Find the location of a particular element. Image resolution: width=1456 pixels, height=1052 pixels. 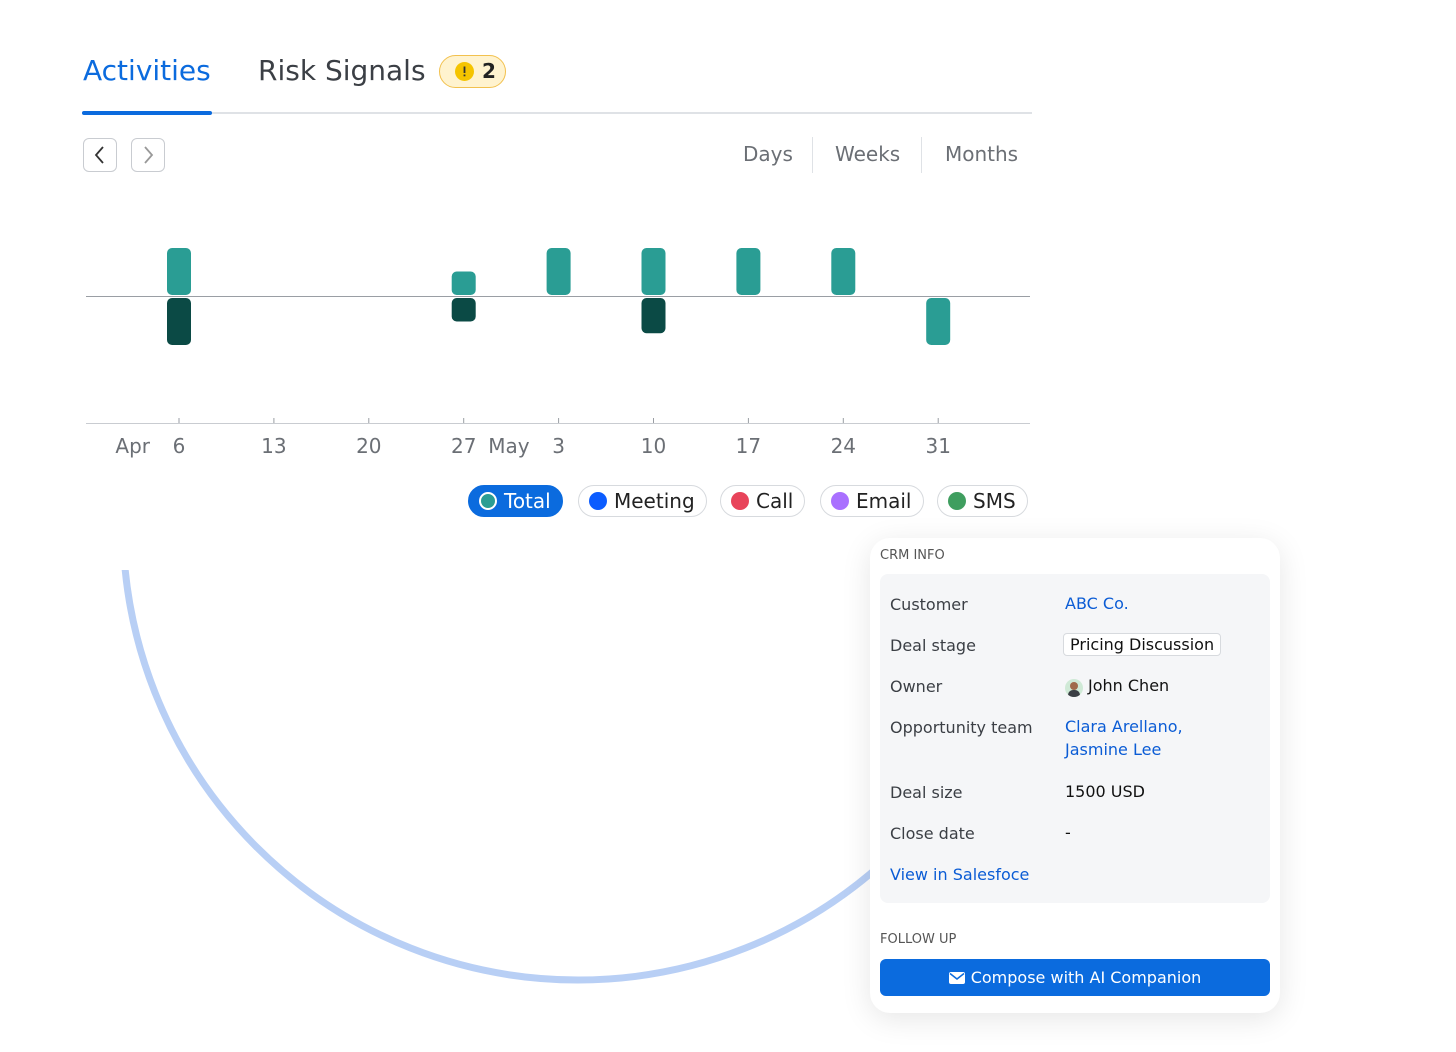

prev-button is located at coordinates (100, 155).